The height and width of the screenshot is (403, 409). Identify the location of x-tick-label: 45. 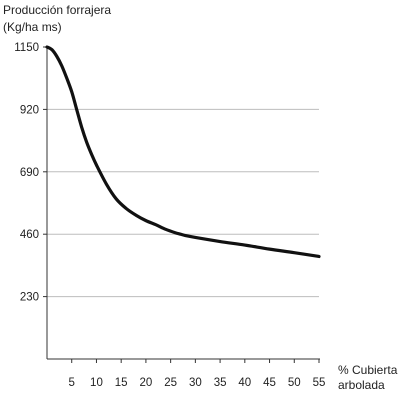
(269, 383).